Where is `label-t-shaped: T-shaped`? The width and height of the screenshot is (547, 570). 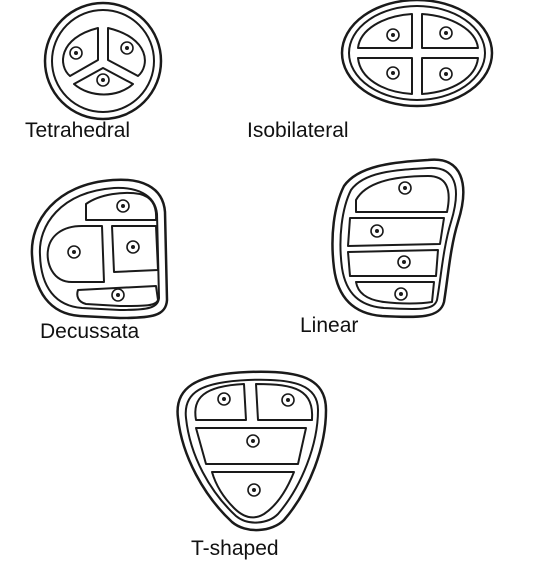
label-t-shaped: T-shaped is located at coordinates (235, 548).